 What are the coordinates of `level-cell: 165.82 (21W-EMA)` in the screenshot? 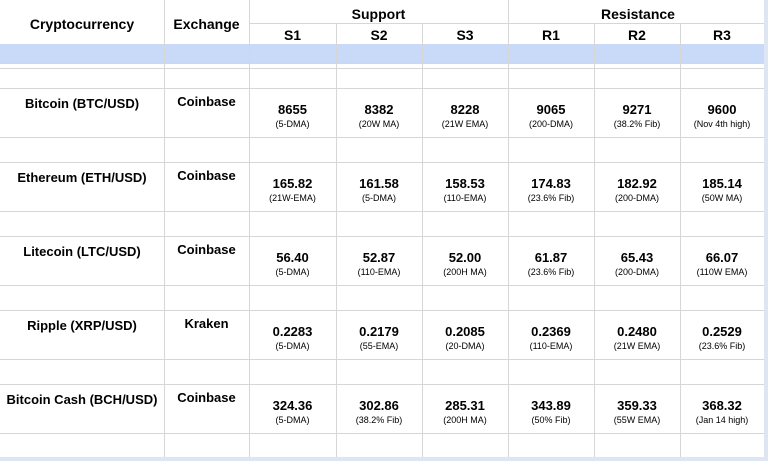 It's located at (292, 190).